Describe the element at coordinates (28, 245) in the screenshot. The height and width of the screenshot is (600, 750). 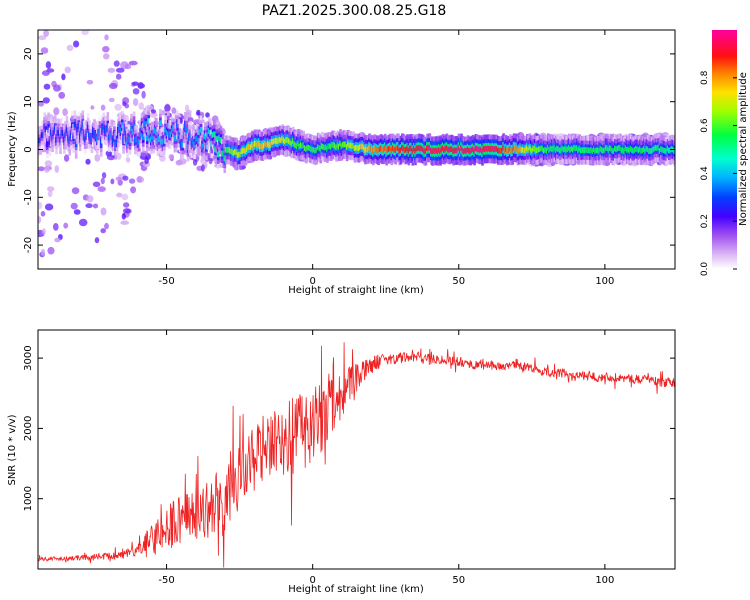
I see `spectrogram-y-tick-label: -20` at that location.